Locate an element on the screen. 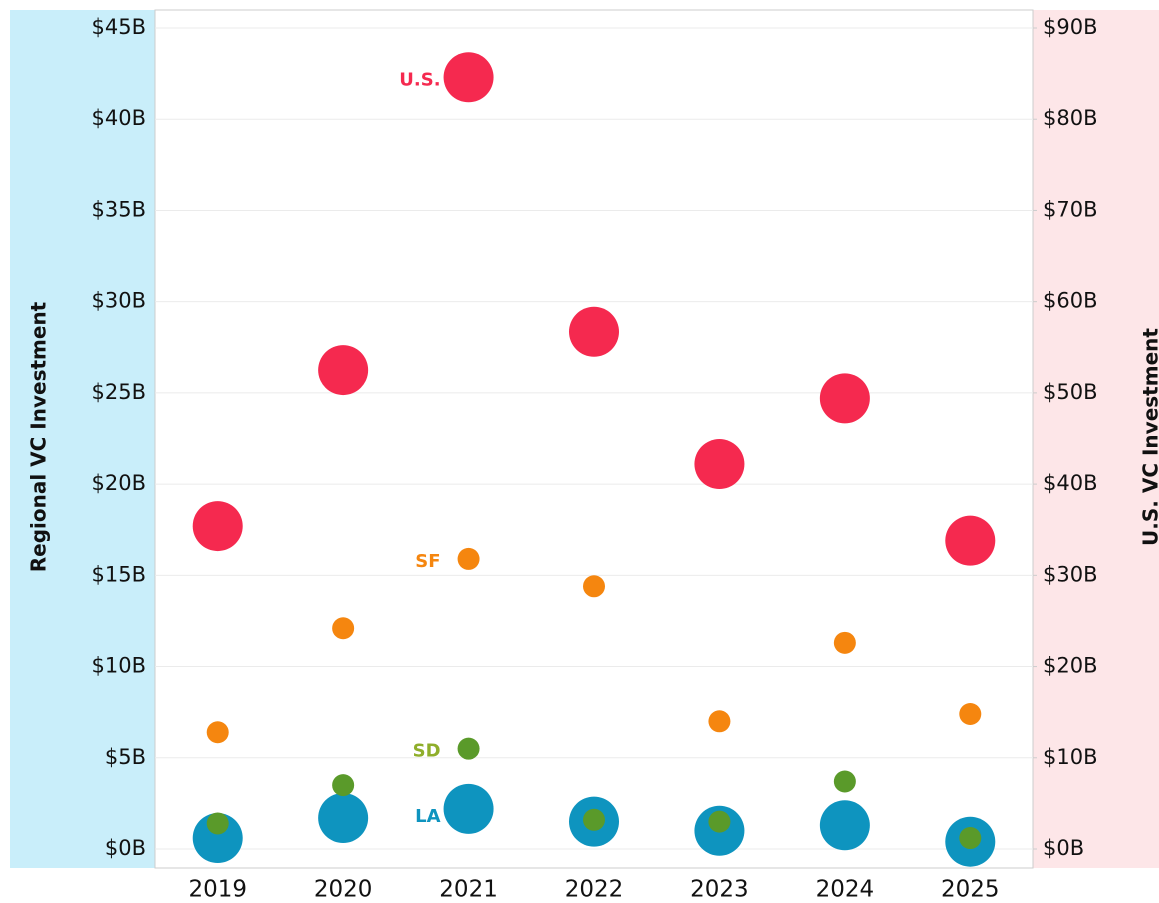 This screenshot has width=1159, height=903. x-tick-label: 2024 is located at coordinates (845, 890).